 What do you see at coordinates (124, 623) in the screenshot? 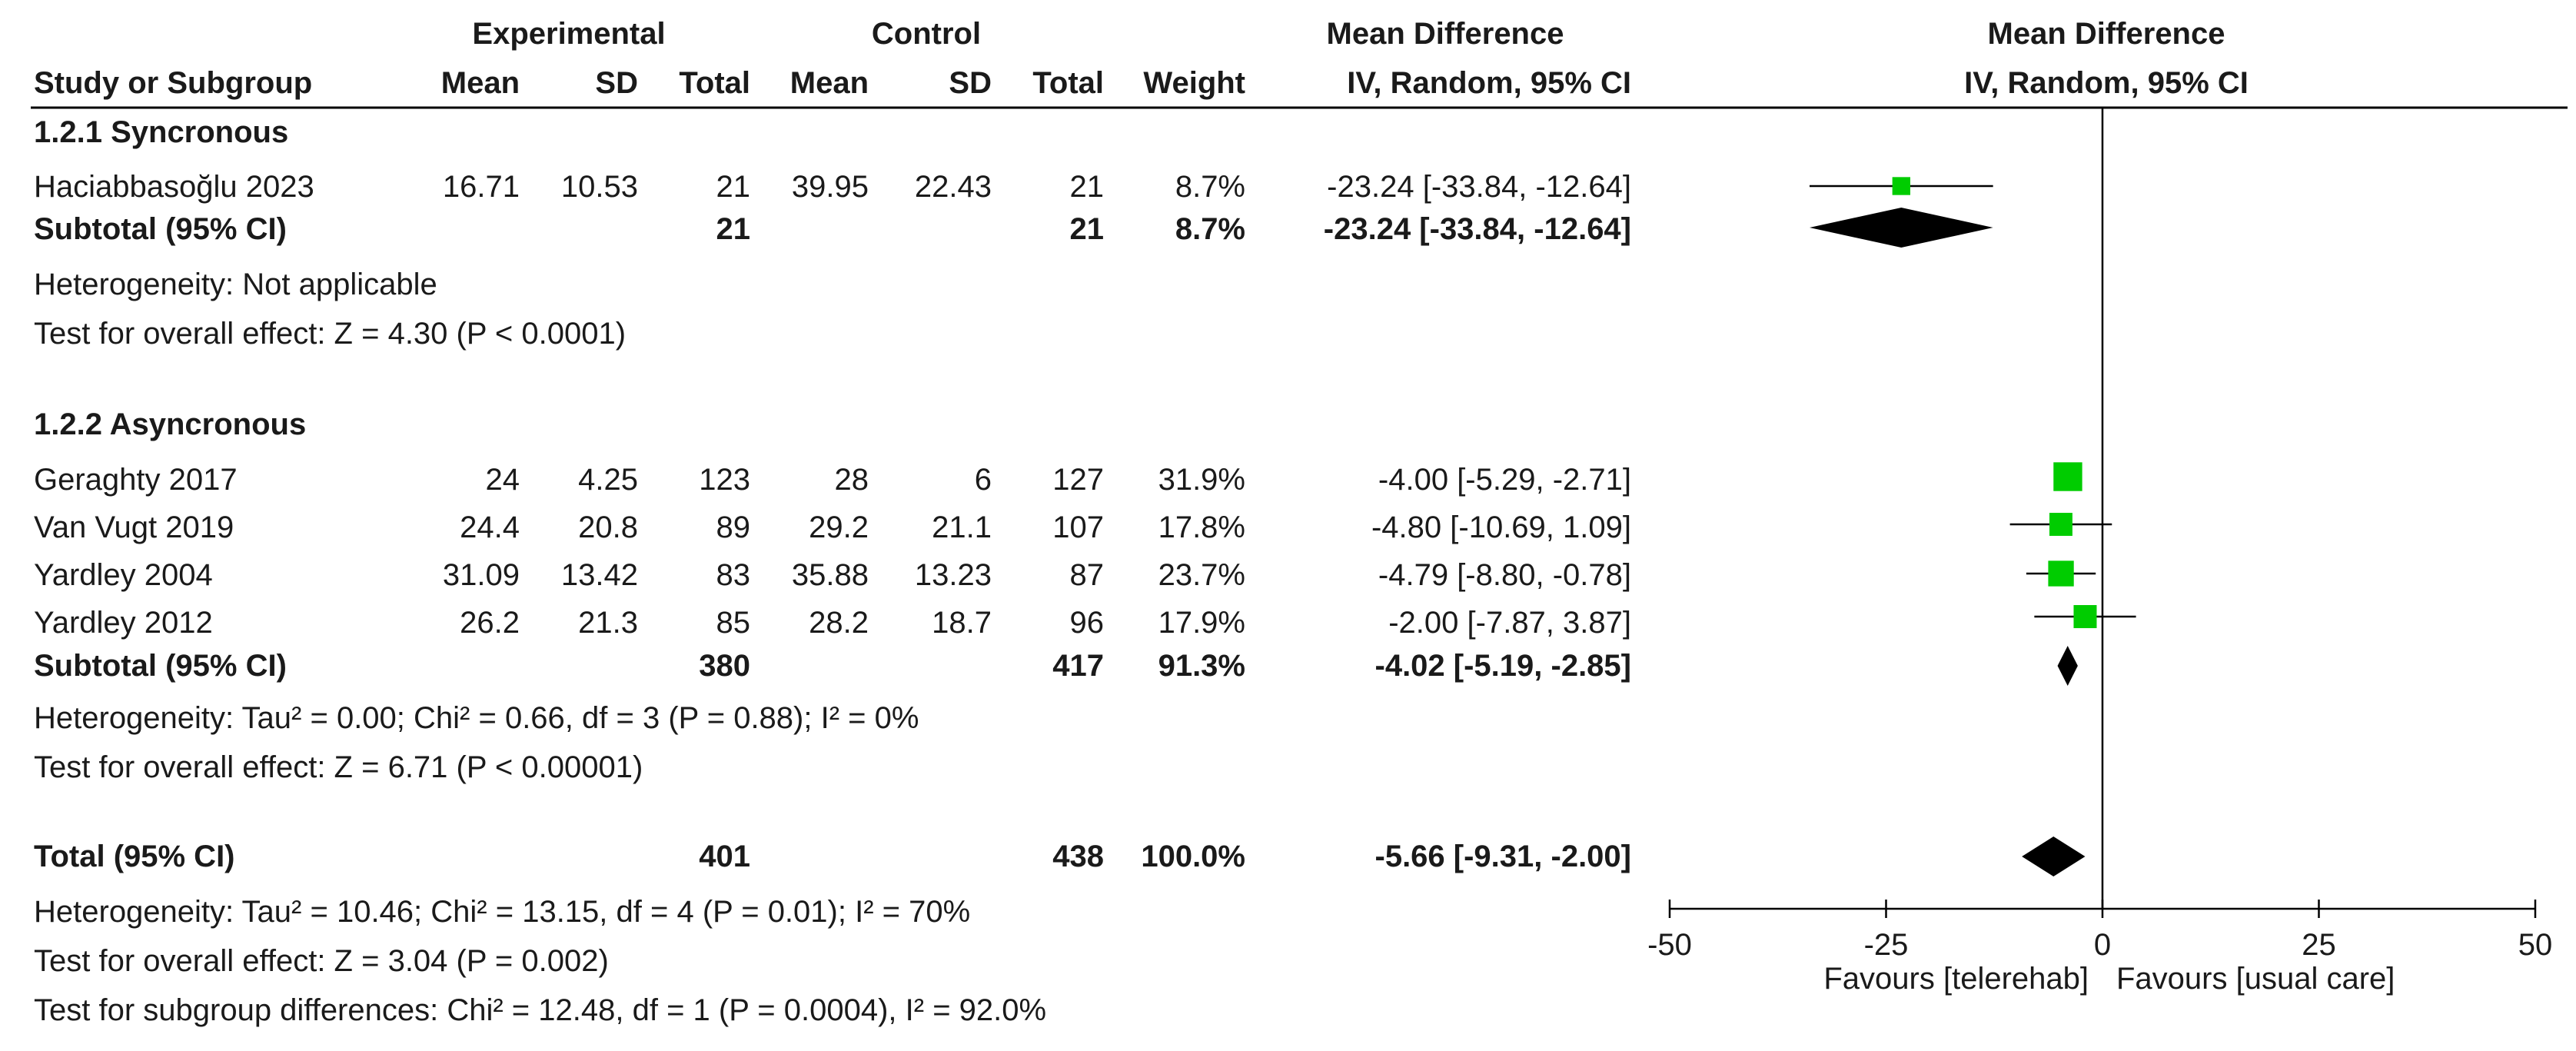
I see `study-name: Yardley 2012` at bounding box center [124, 623].